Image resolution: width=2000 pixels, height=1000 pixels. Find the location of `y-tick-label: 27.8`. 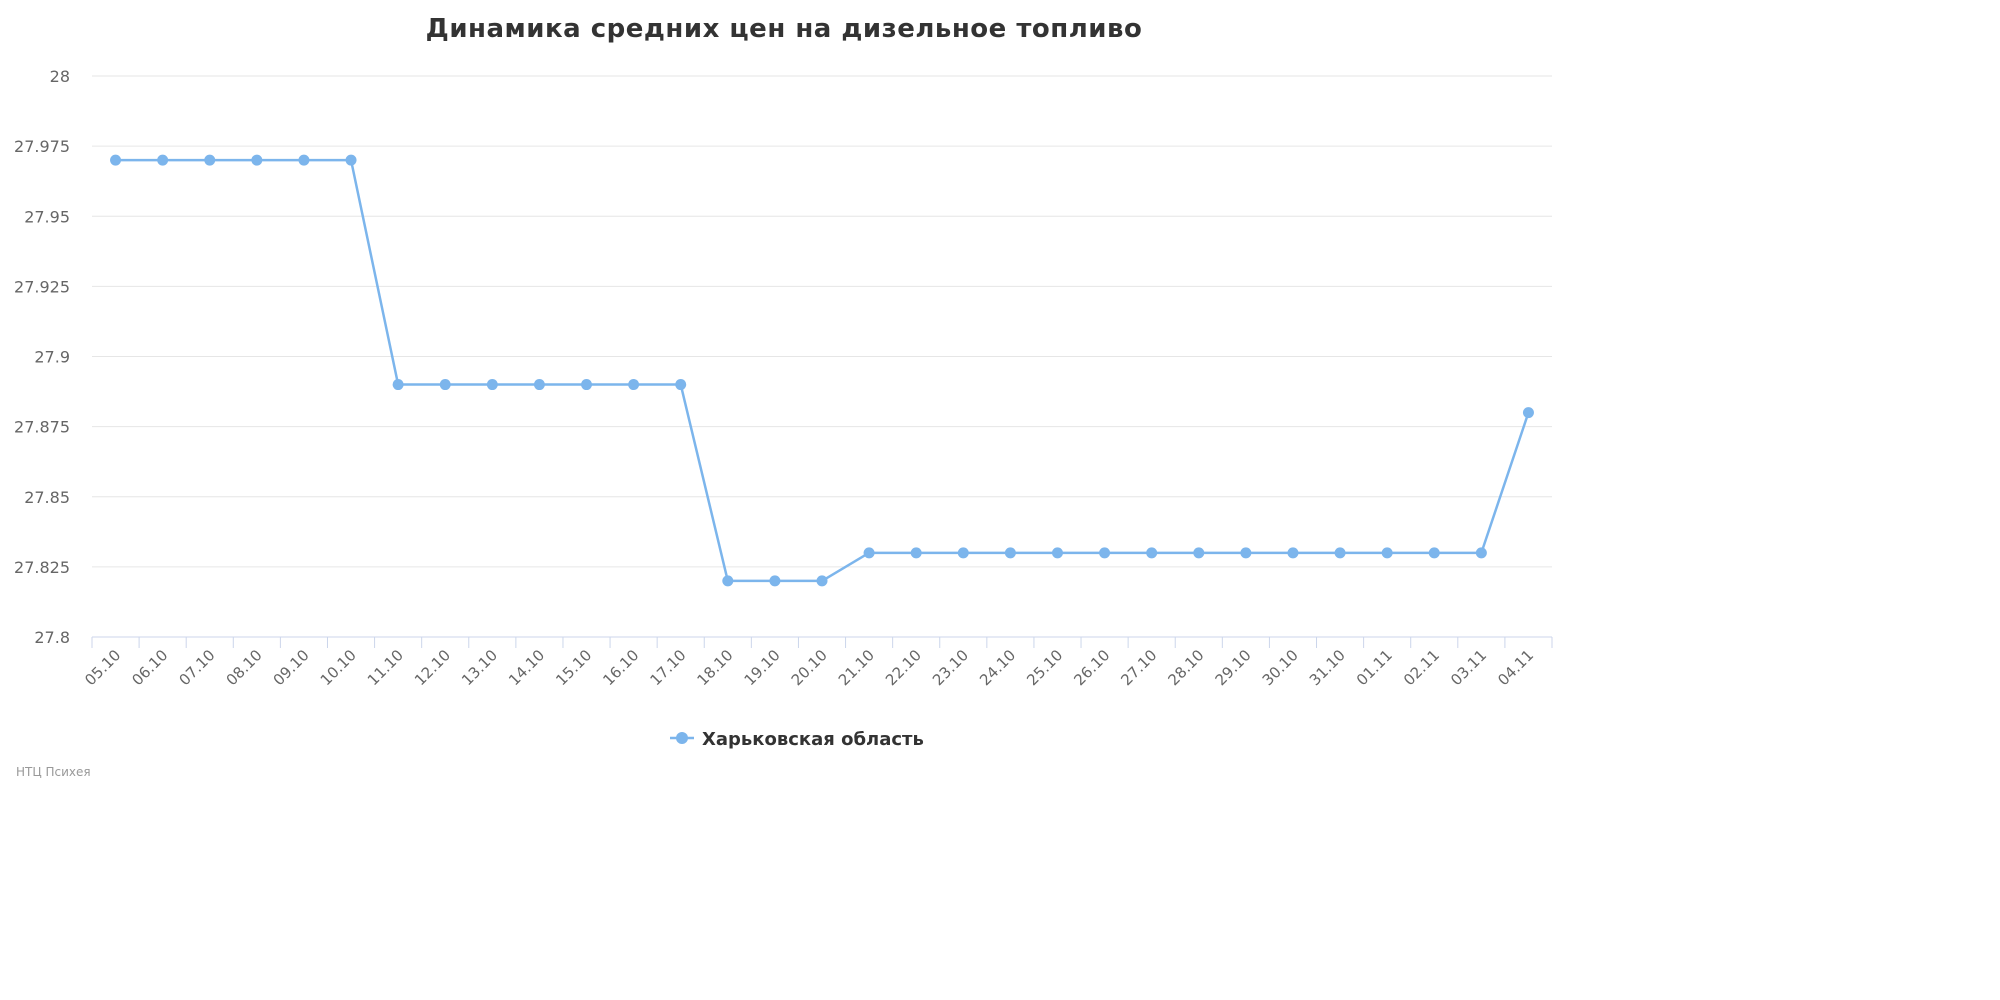

y-tick-label: 27.8 is located at coordinates (52, 637).